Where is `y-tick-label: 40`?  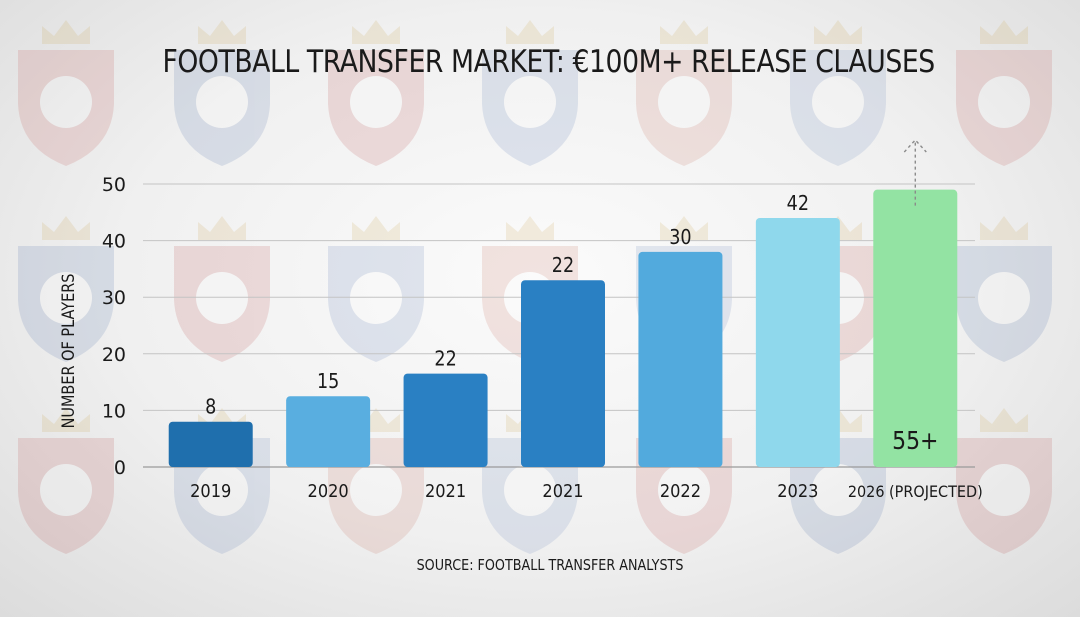 y-tick-label: 40 is located at coordinates (114, 242).